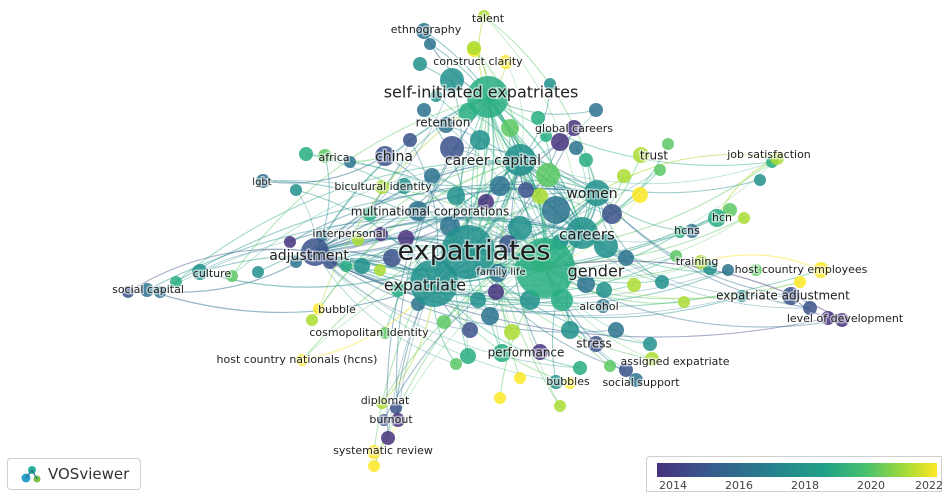 The width and height of the screenshot is (943, 493). I want to click on node-job-satisfaction, so click(777, 158).